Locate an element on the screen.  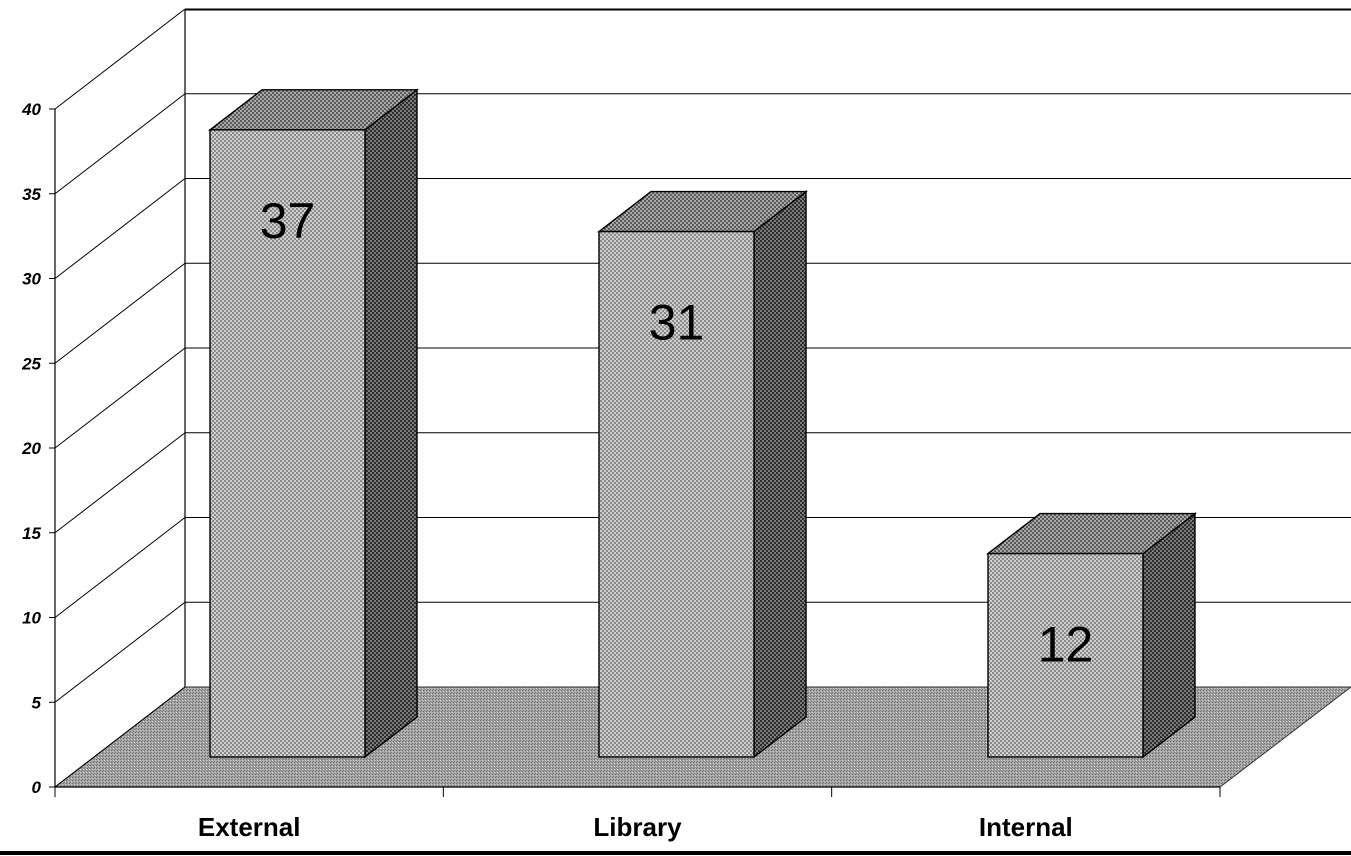
y-tick-label: 5 is located at coordinates (37, 702).